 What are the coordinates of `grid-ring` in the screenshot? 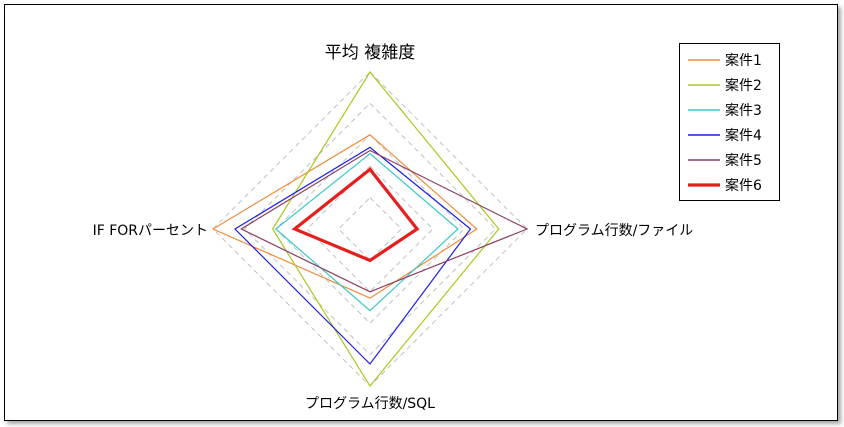 It's located at (370, 229).